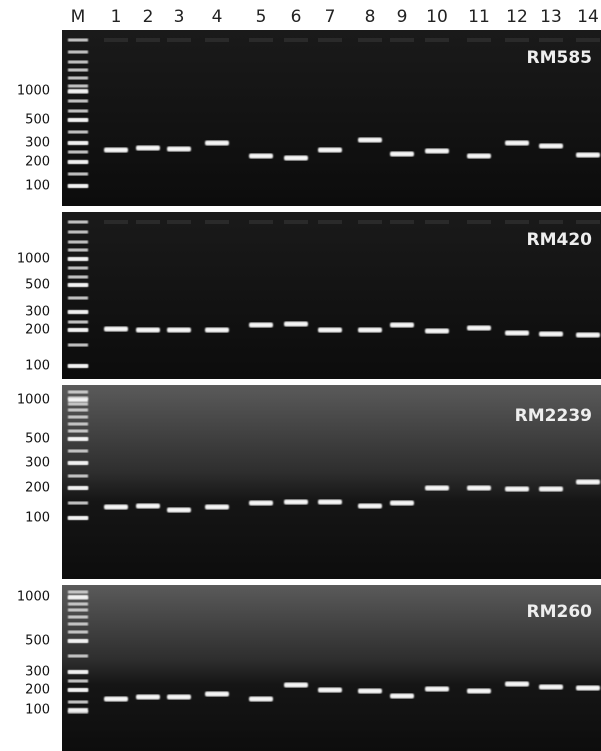 This screenshot has height=751, width=601. I want to click on lane-label: 12, so click(517, 17).